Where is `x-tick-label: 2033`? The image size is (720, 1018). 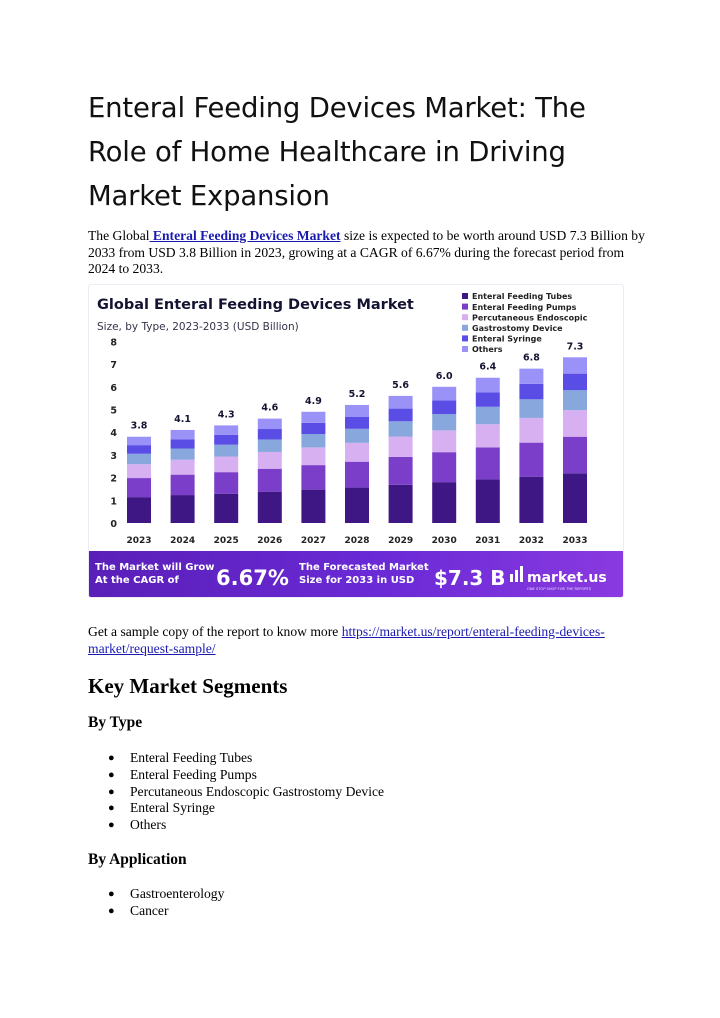
x-tick-label: 2033 is located at coordinates (574, 541).